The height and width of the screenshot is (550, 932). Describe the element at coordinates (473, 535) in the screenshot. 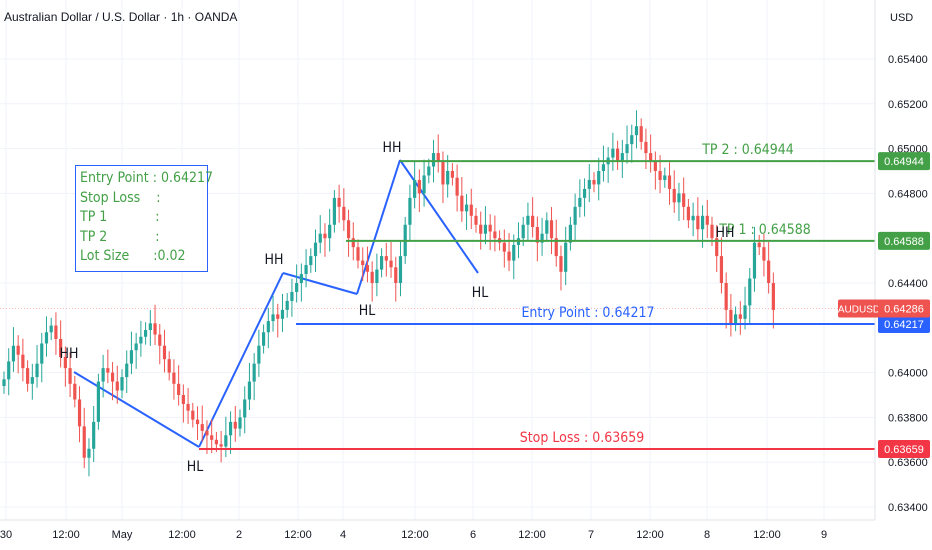

I see `time-tick-label: 6` at that location.